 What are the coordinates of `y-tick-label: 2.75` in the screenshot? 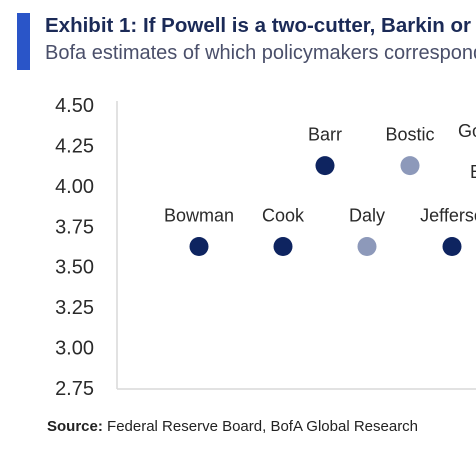 It's located at (74, 389).